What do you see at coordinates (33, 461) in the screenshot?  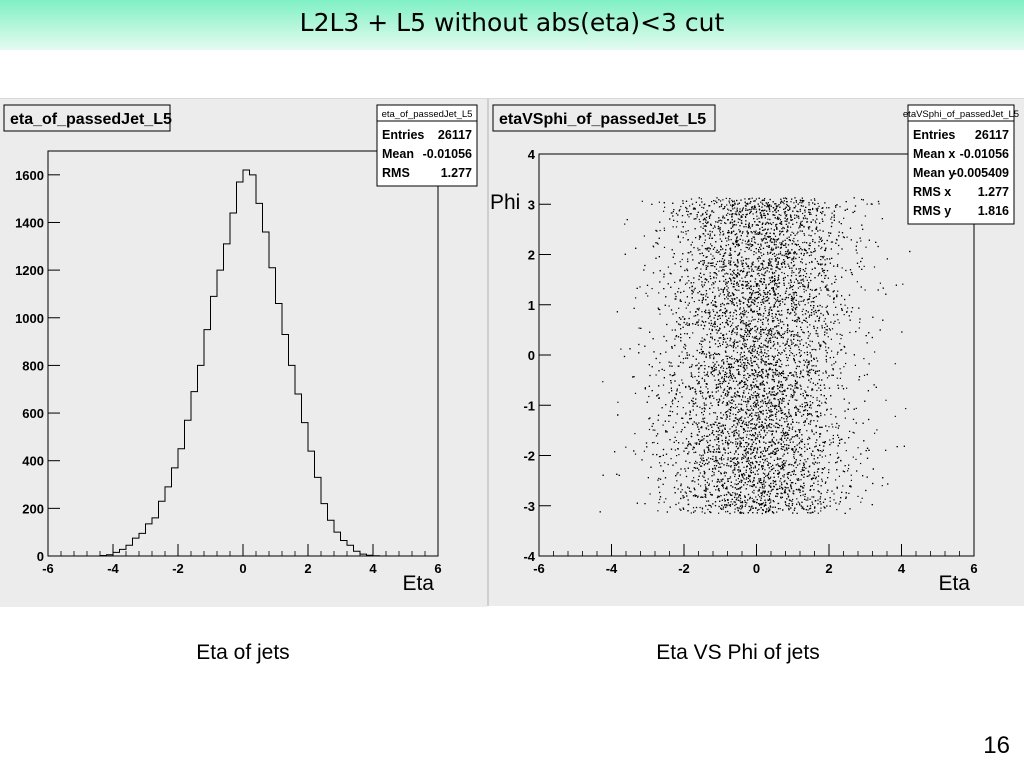 I see `y-tick-label: 400` at bounding box center [33, 461].